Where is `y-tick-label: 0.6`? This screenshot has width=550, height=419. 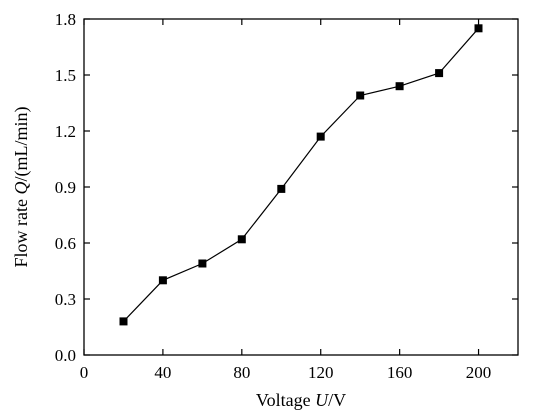
y-tick-label: 0.6 is located at coordinates (65, 243).